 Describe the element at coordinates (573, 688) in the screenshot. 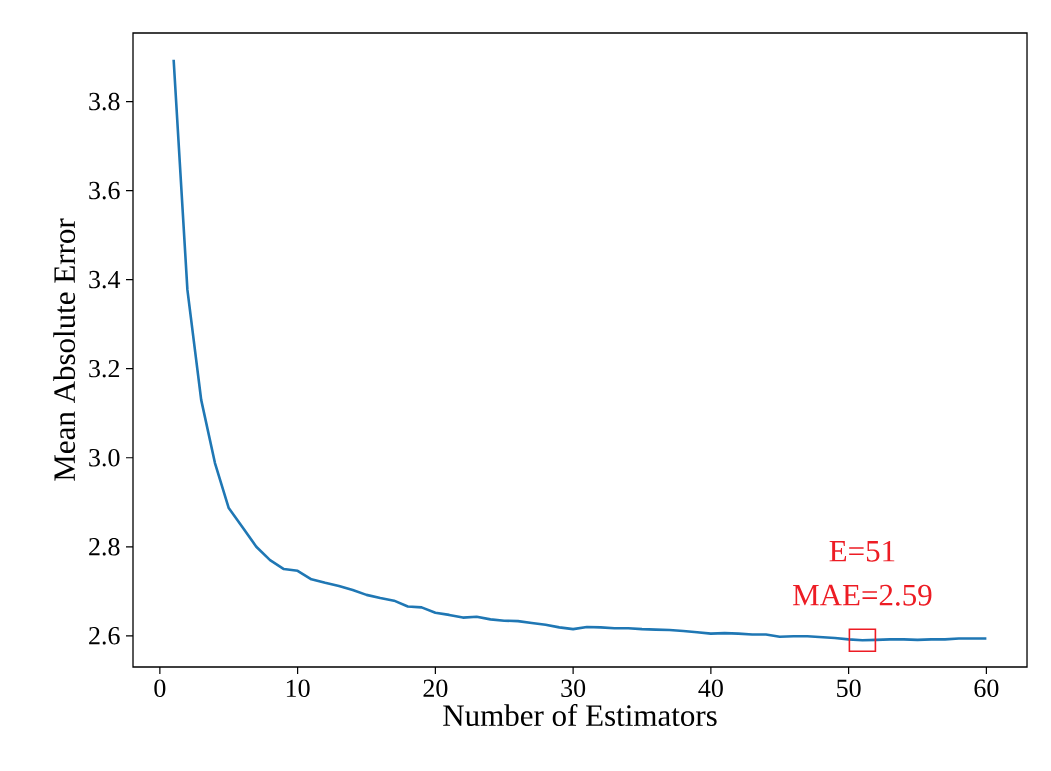

I see `x-tick-label: 30` at that location.